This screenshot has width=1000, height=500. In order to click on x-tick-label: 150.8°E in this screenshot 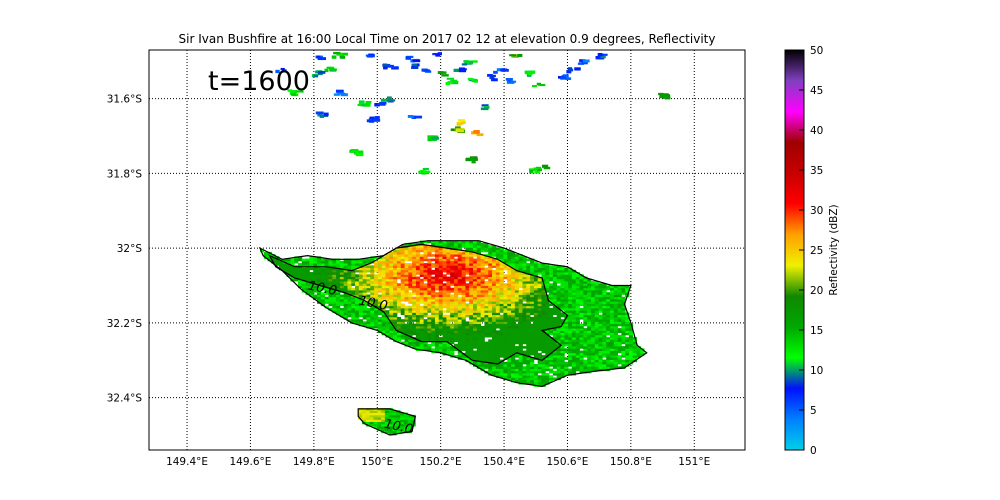, I will do `click(631, 462)`.